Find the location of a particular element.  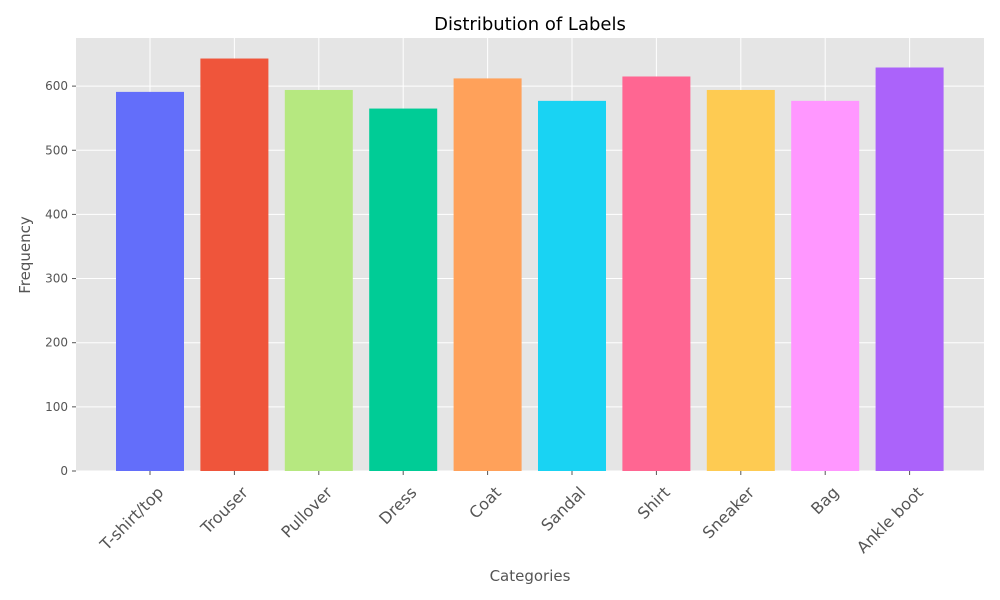

y-axis-ticks: 0 100 200 300 400 500 600 is located at coordinates (60, 278).